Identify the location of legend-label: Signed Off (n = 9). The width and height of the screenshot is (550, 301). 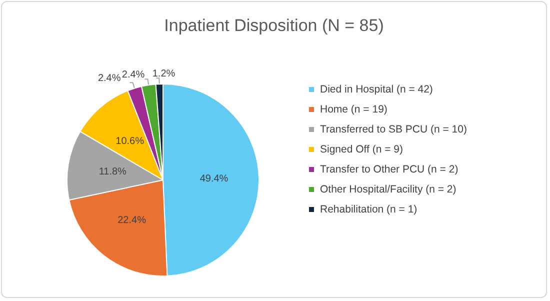
(361, 150).